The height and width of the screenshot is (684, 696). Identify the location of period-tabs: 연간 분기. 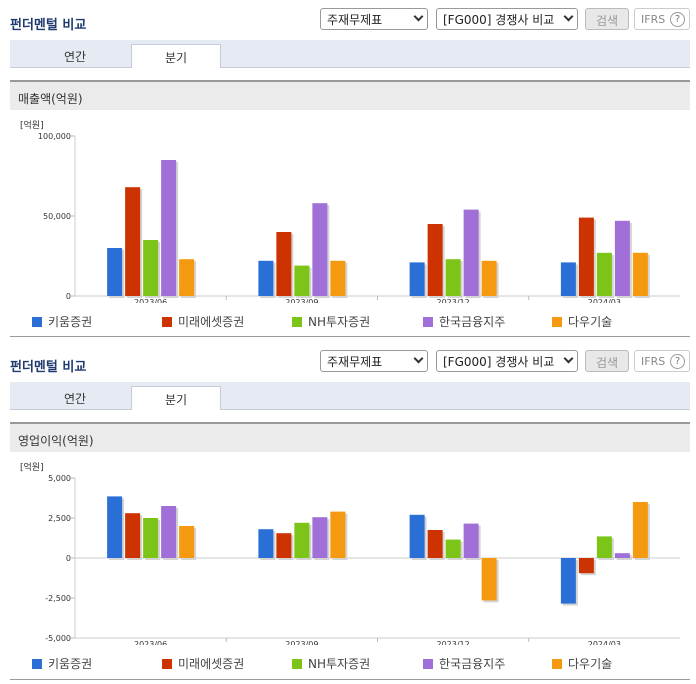
(350, 54).